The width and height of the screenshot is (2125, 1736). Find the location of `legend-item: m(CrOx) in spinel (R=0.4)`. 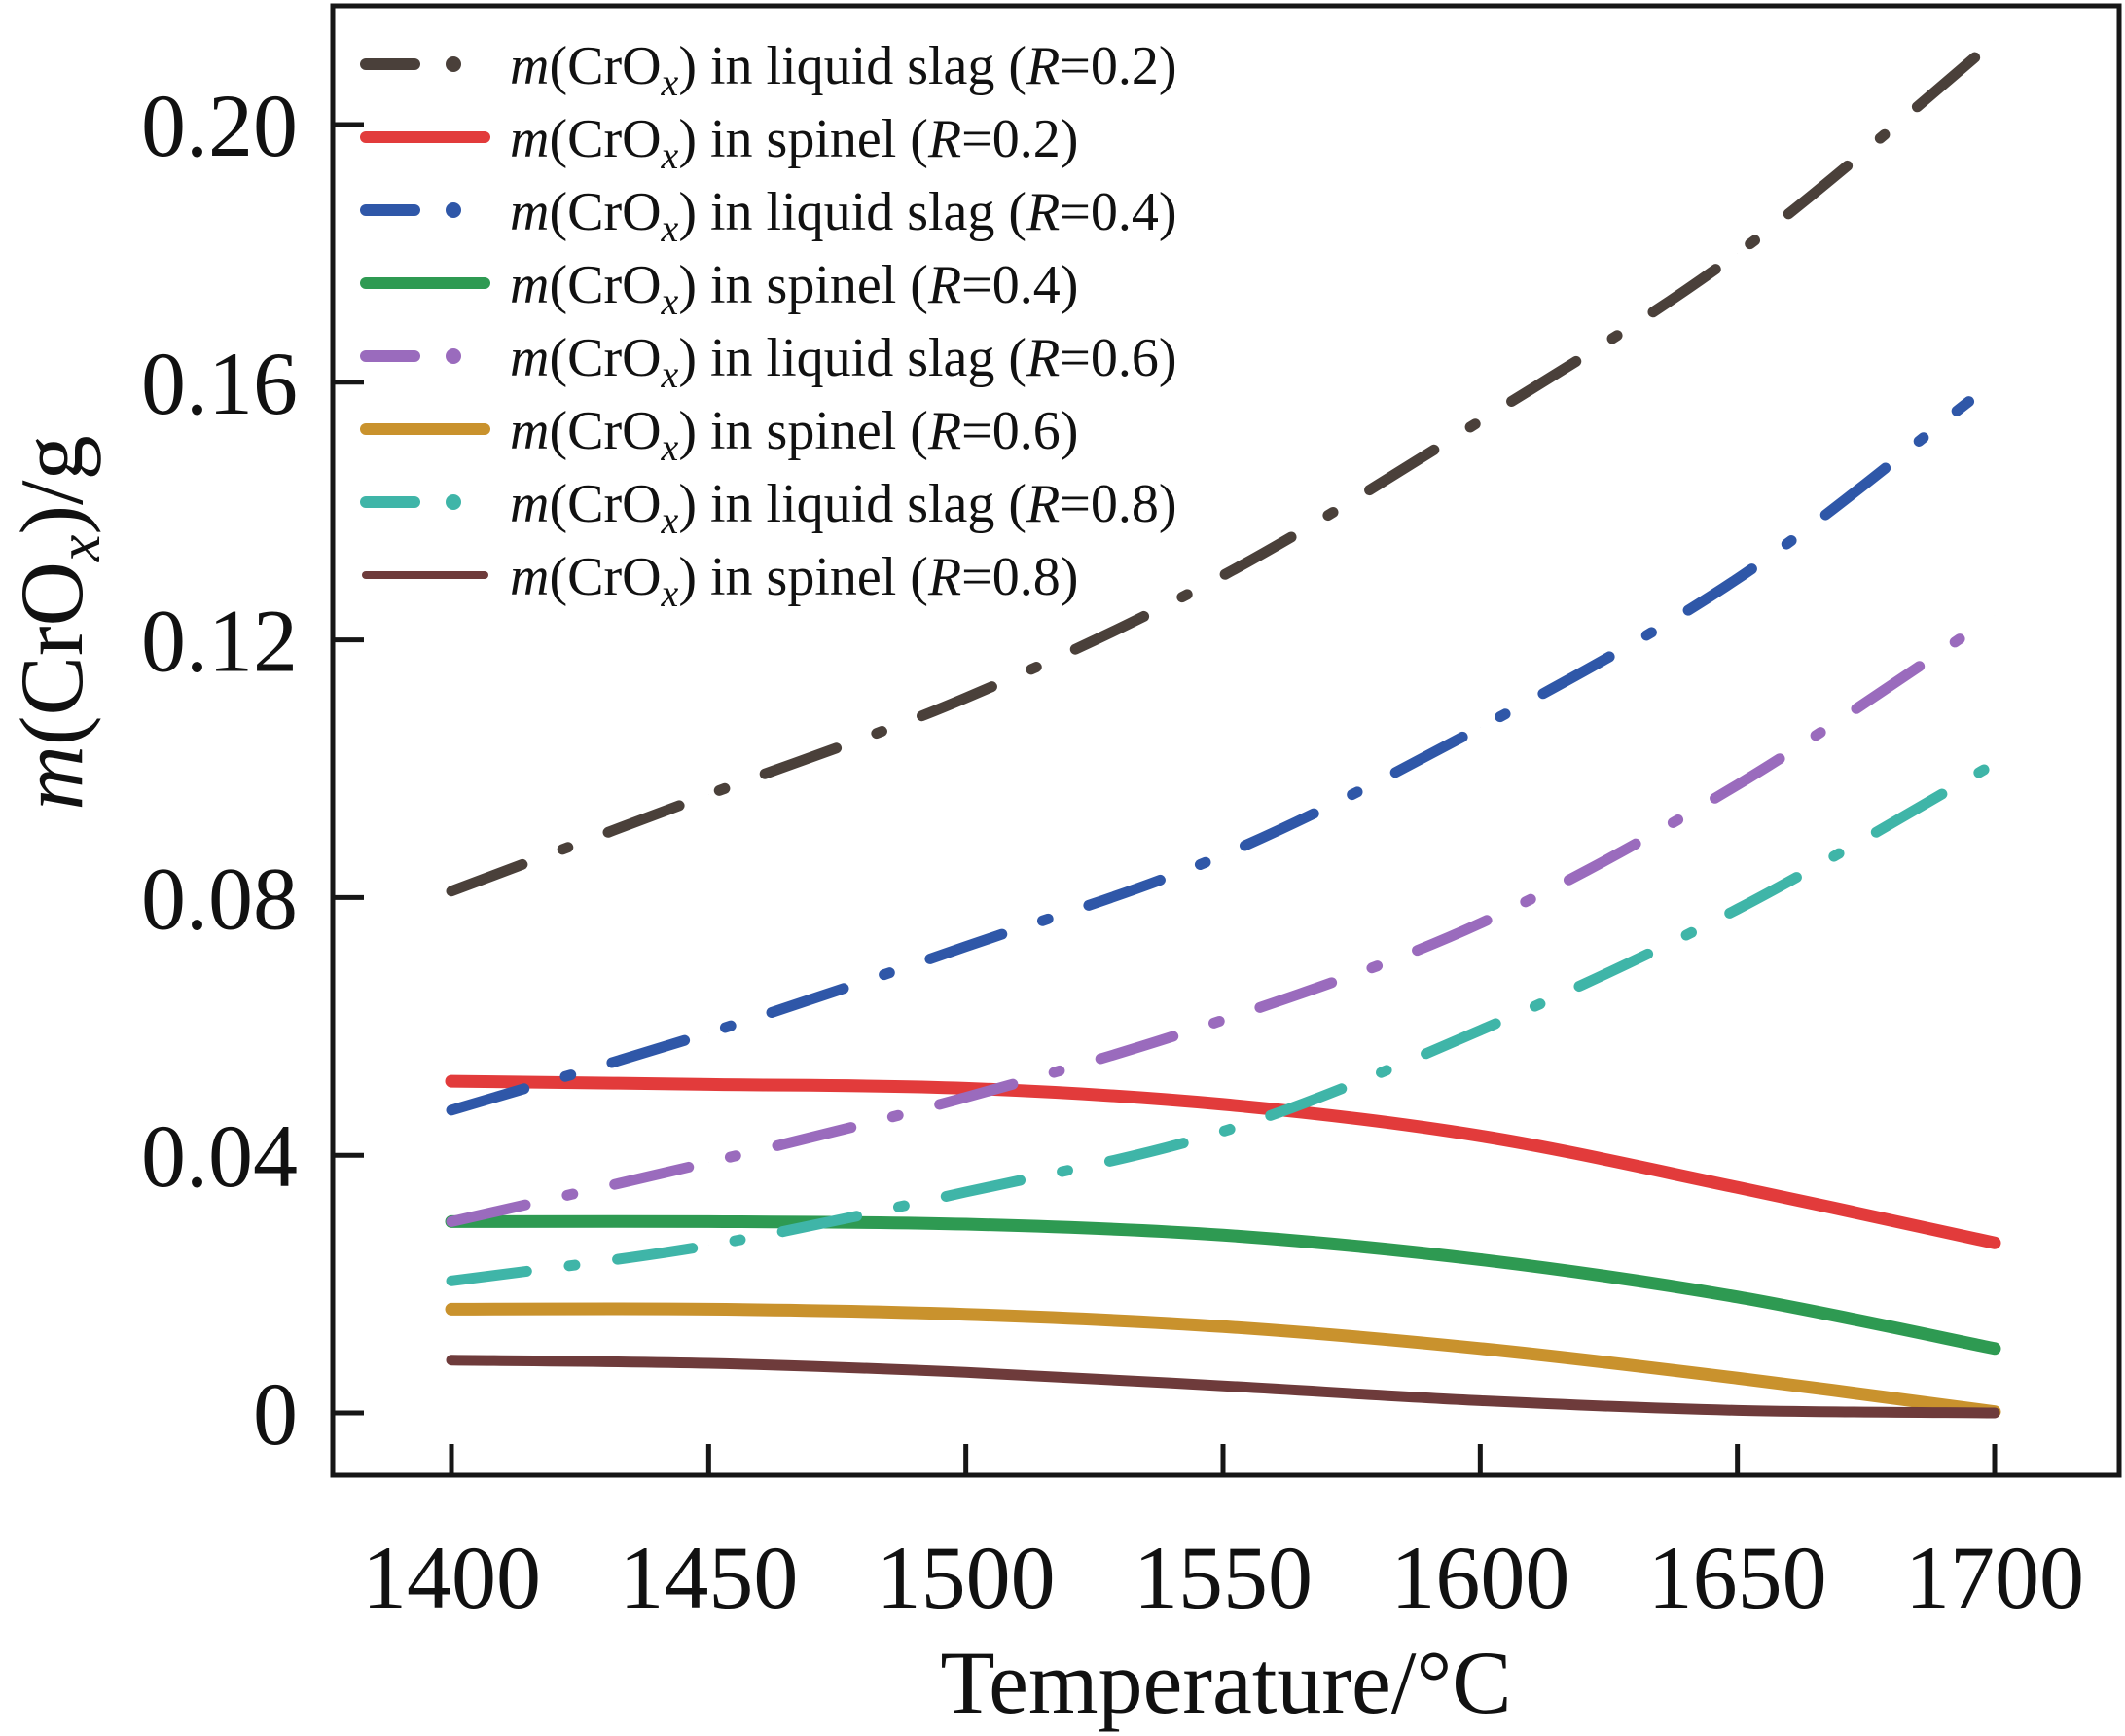

legend-item: m(CrOx) in spinel (R=0.4) is located at coordinates (719, 289).